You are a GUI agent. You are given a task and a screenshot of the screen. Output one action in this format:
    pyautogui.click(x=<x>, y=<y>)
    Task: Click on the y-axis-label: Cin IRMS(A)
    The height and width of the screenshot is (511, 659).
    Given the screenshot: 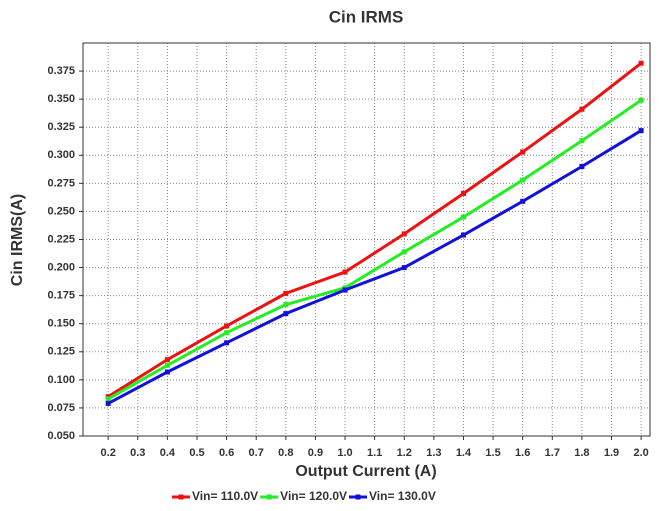 What is the action you would take?
    pyautogui.click(x=17, y=240)
    